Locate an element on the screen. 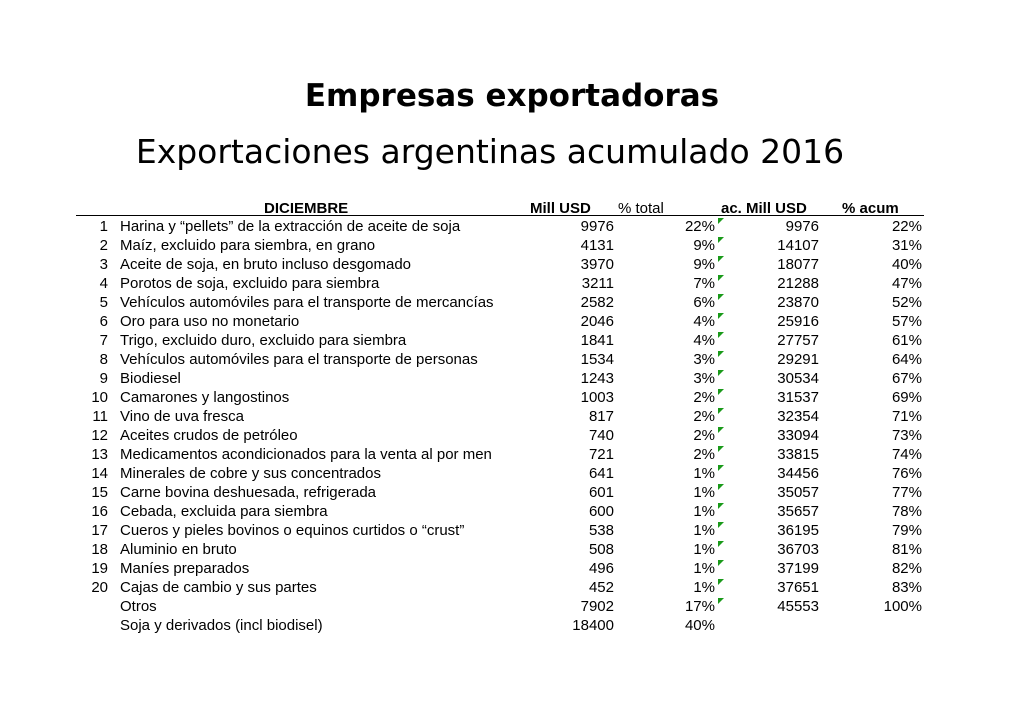 The image size is (1024, 709). row-pct-acum: 73% is located at coordinates (906, 435).